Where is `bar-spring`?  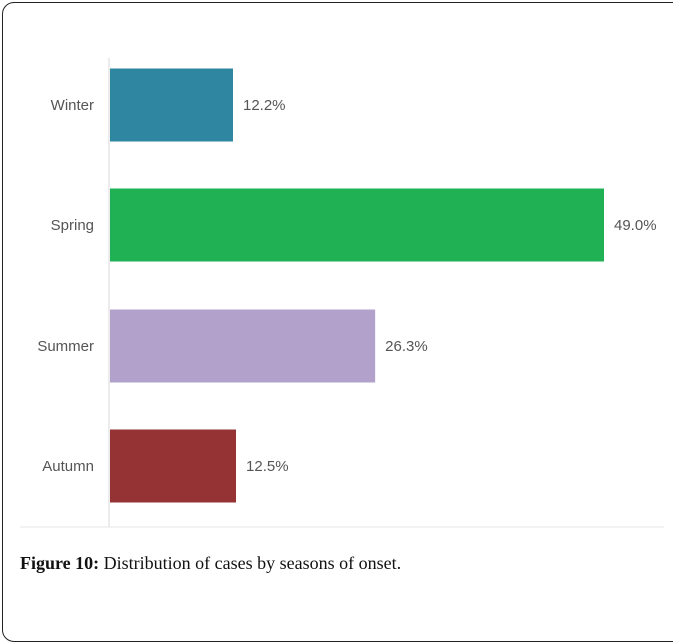
bar-spring is located at coordinates (357, 225).